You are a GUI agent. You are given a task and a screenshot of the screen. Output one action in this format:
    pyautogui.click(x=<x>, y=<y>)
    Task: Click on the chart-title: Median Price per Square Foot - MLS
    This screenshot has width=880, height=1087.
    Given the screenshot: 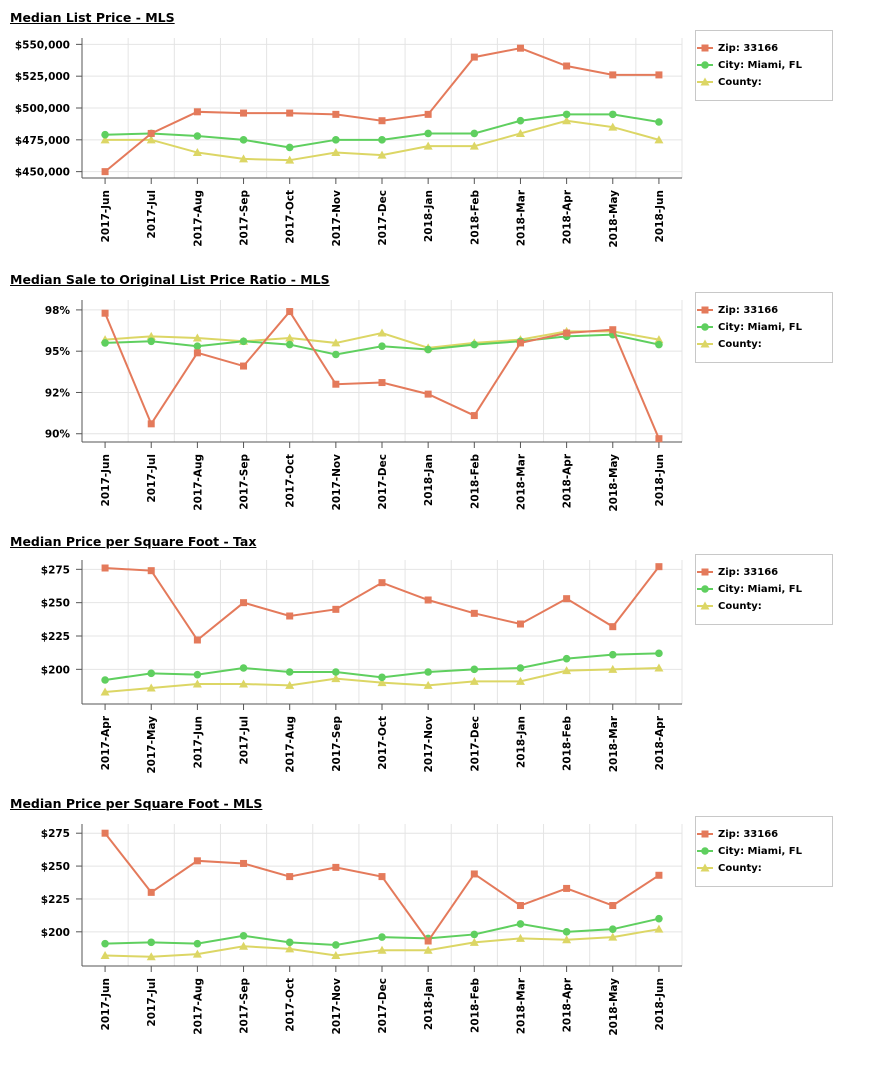 What is the action you would take?
    pyautogui.click(x=136, y=803)
    